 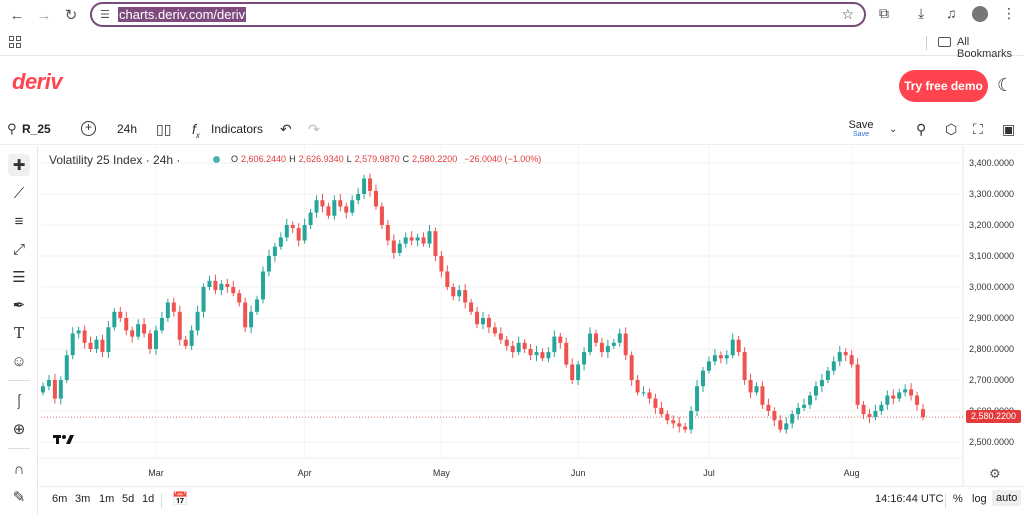 What do you see at coordinates (286, 129) in the screenshot?
I see `undo-icon: ↶` at bounding box center [286, 129].